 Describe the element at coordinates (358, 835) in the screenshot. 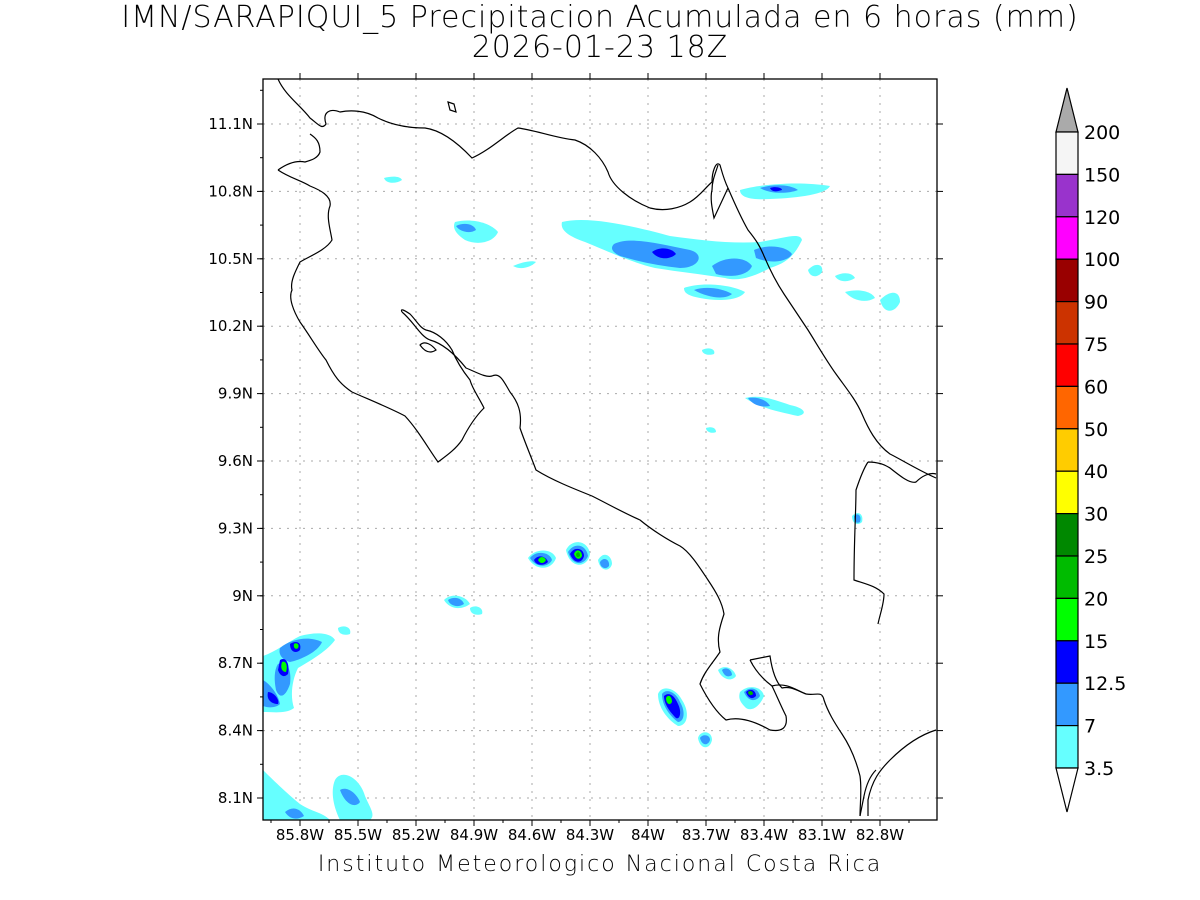

I see `lon-tick-label: 85.5W` at that location.